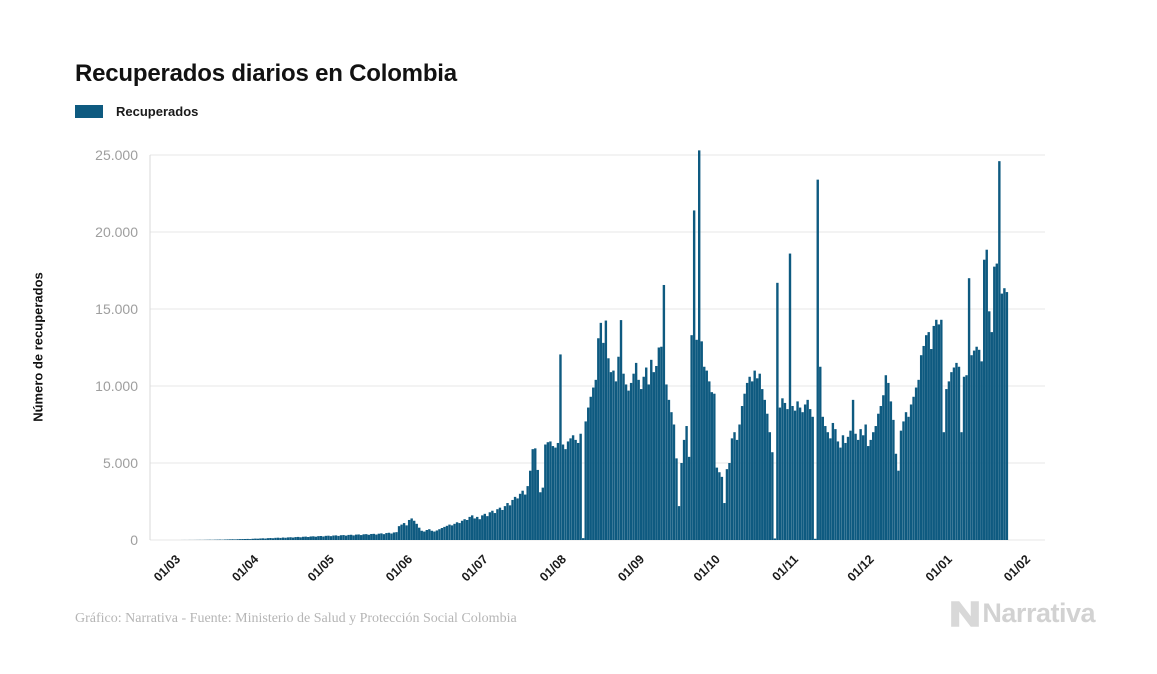 Image resolution: width=1157 pixels, height=674 pixels. What do you see at coordinates (167, 568) in the screenshot?
I see `svg-text: 01/03` at bounding box center [167, 568].